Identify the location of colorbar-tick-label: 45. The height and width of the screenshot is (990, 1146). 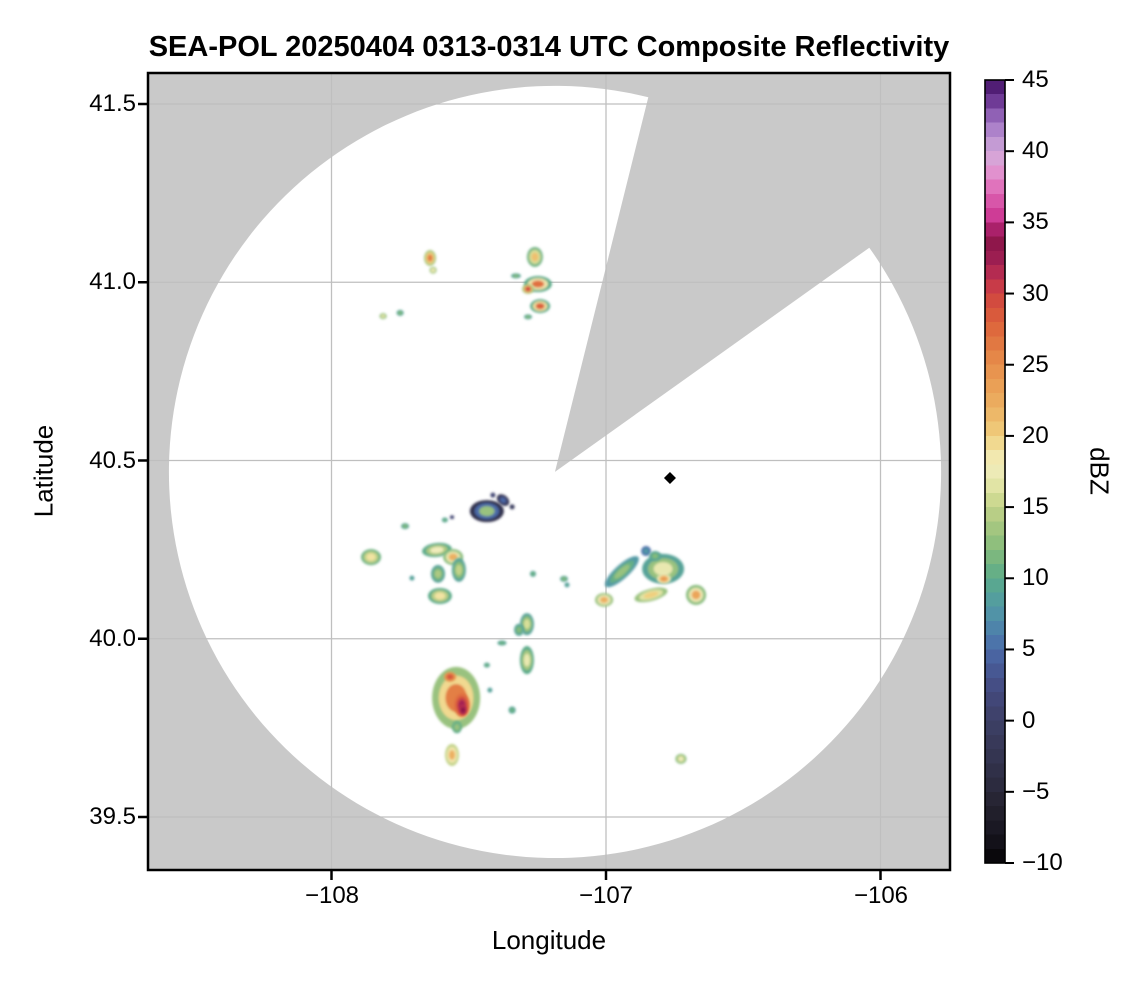
(1035, 79).